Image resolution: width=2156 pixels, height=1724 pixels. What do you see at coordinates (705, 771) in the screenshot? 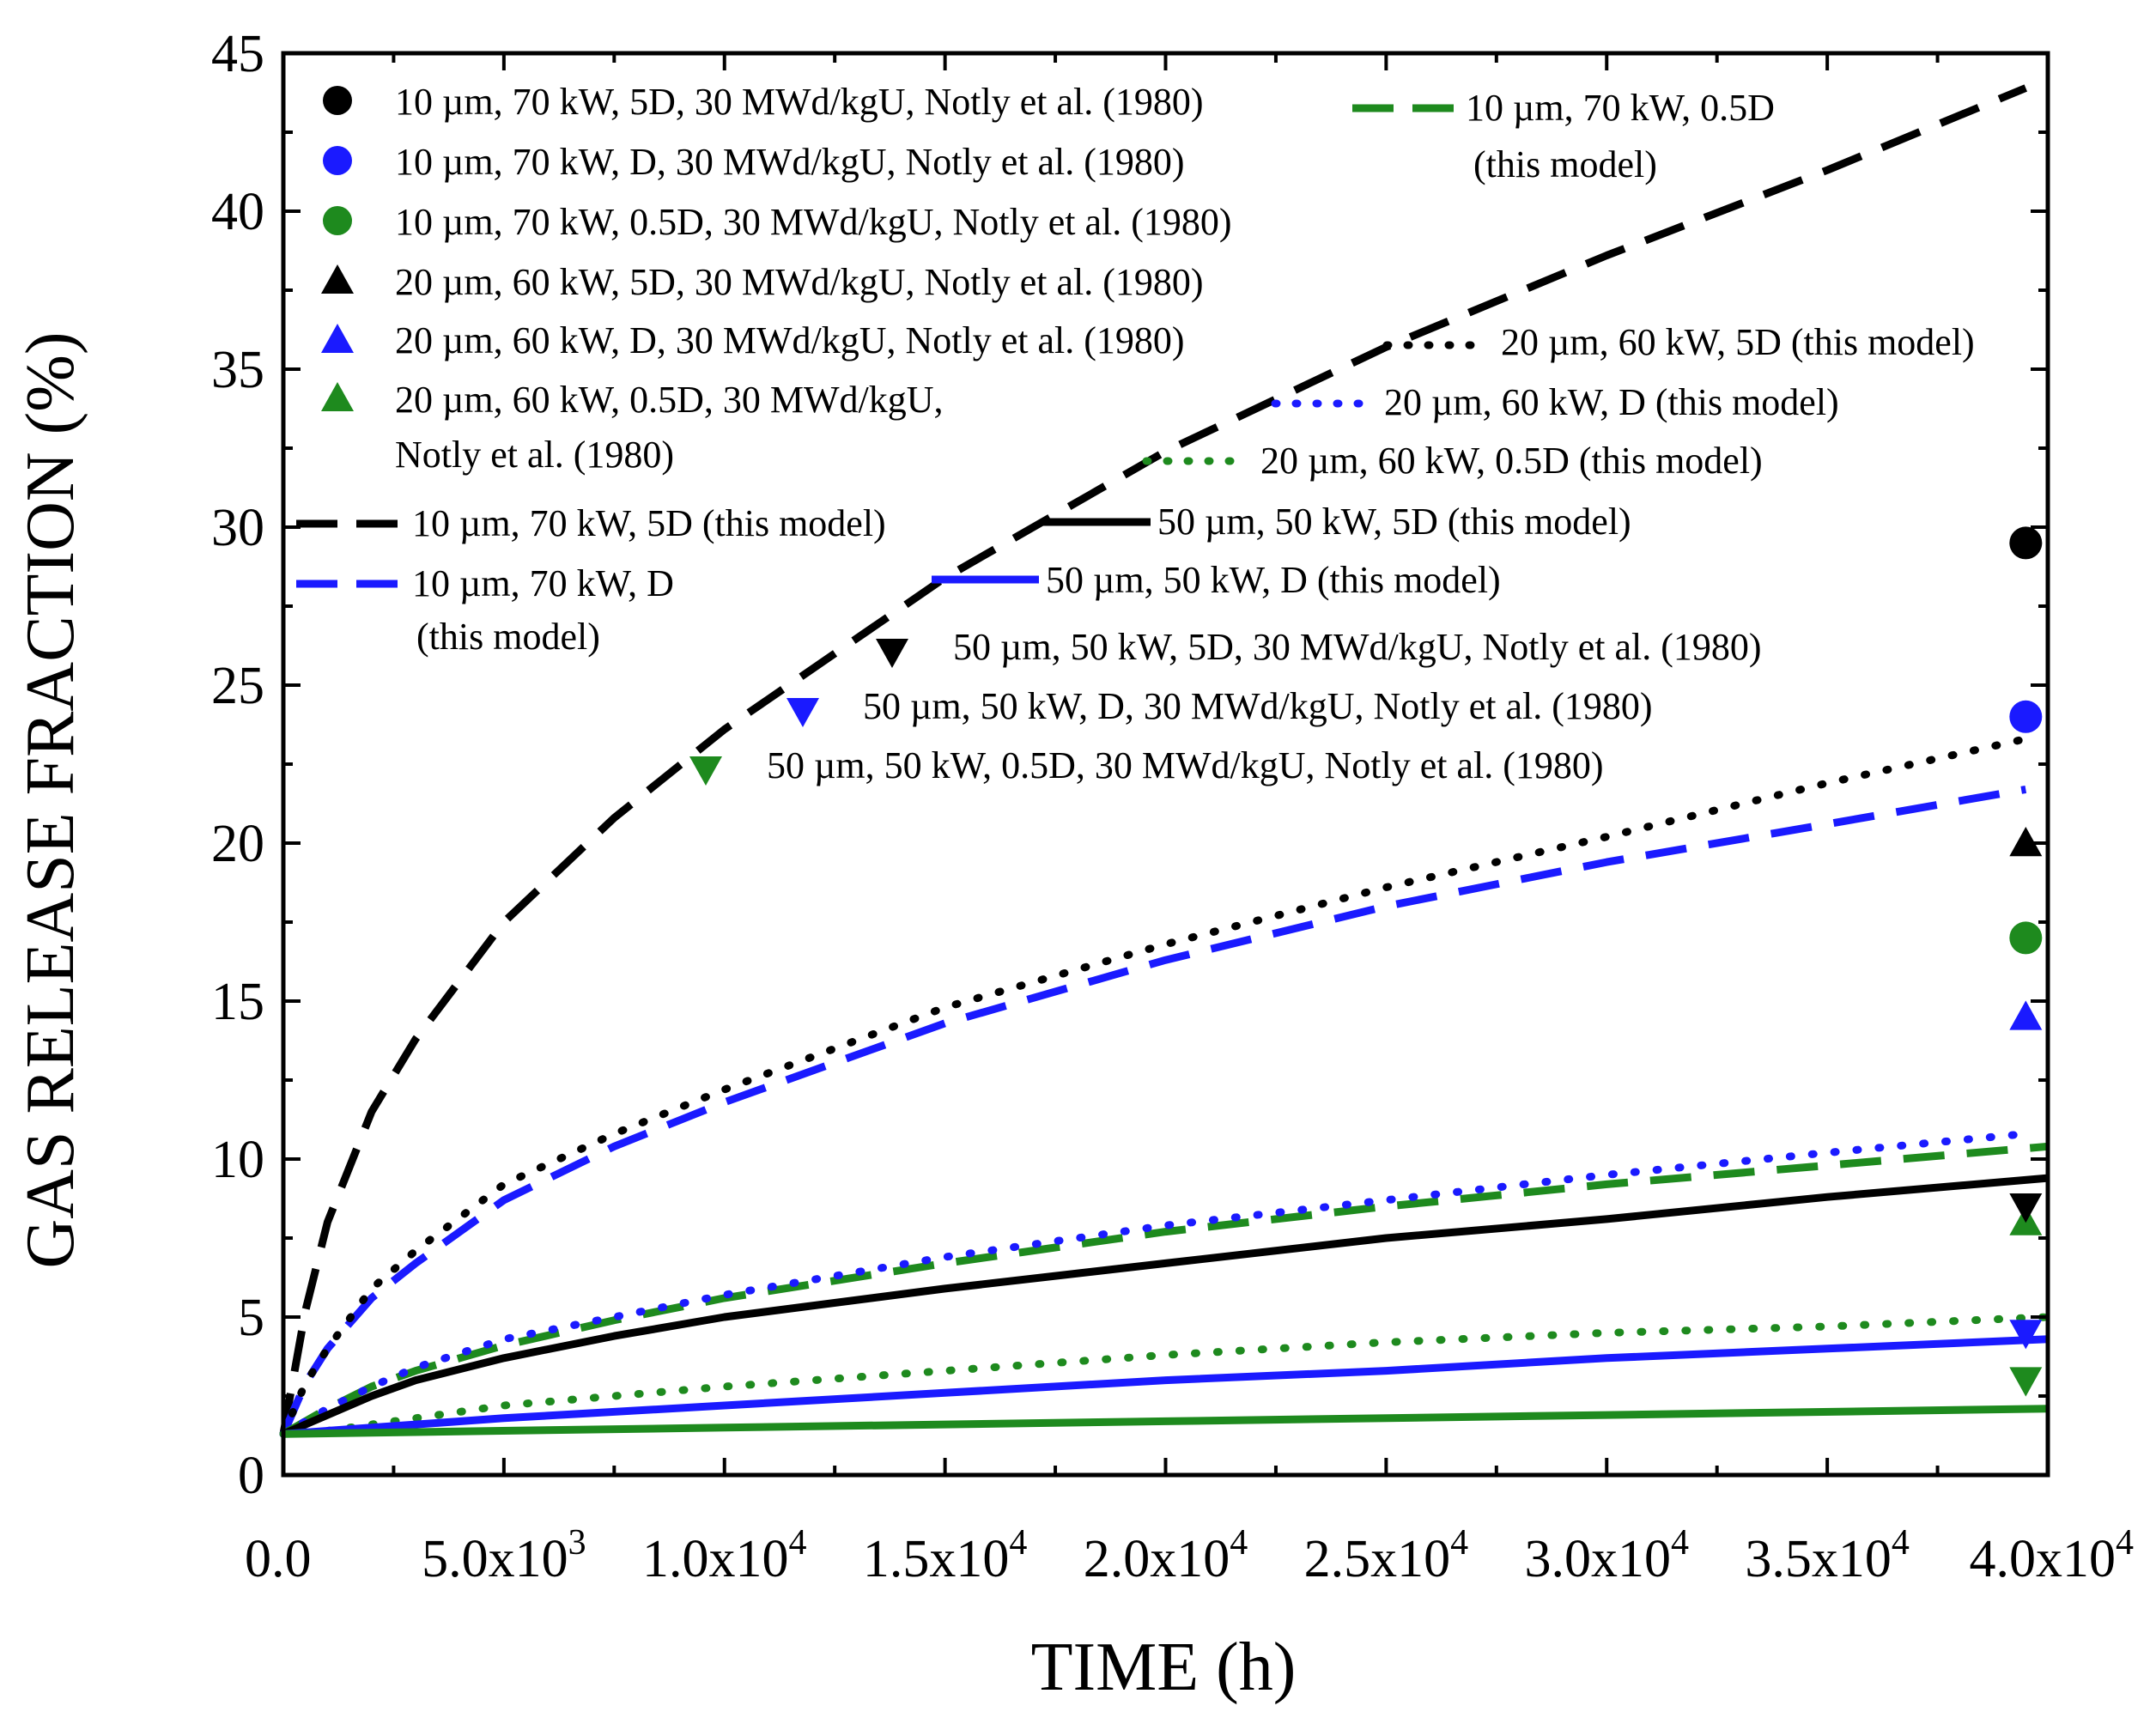
I see `legend-marker-exp-50-05d` at bounding box center [705, 771].